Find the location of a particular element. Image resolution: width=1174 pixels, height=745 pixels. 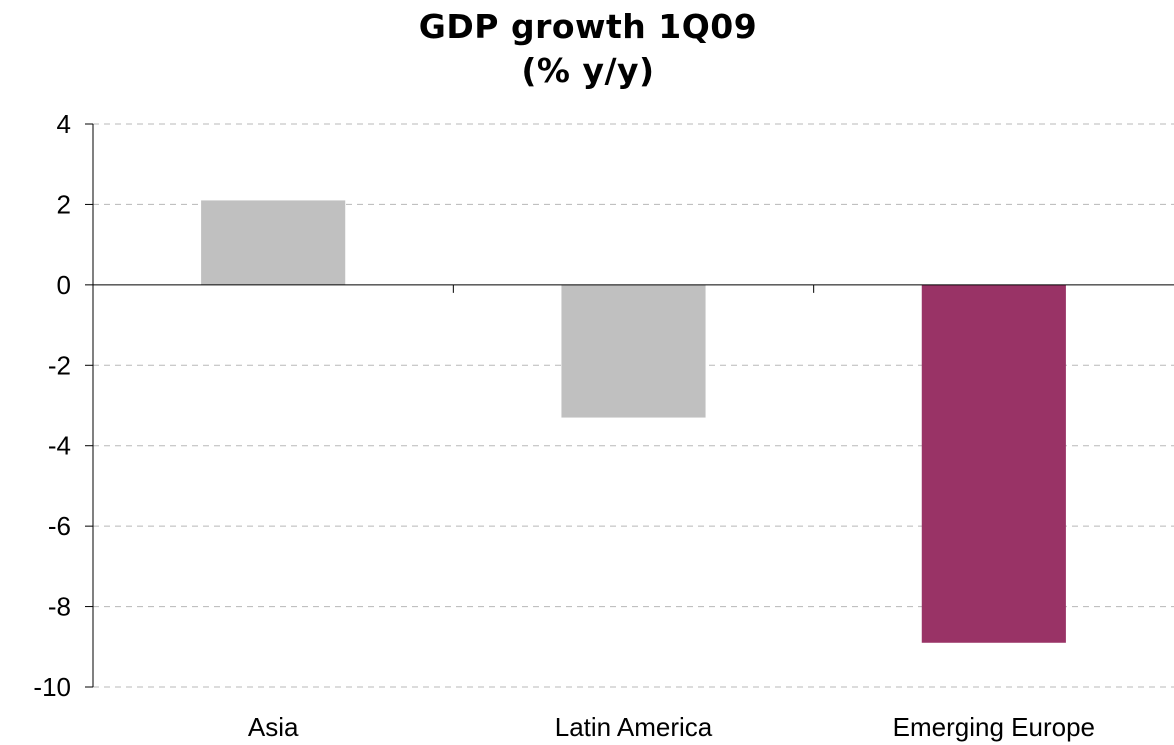

y-tick-label: 0 is located at coordinates (64, 285).